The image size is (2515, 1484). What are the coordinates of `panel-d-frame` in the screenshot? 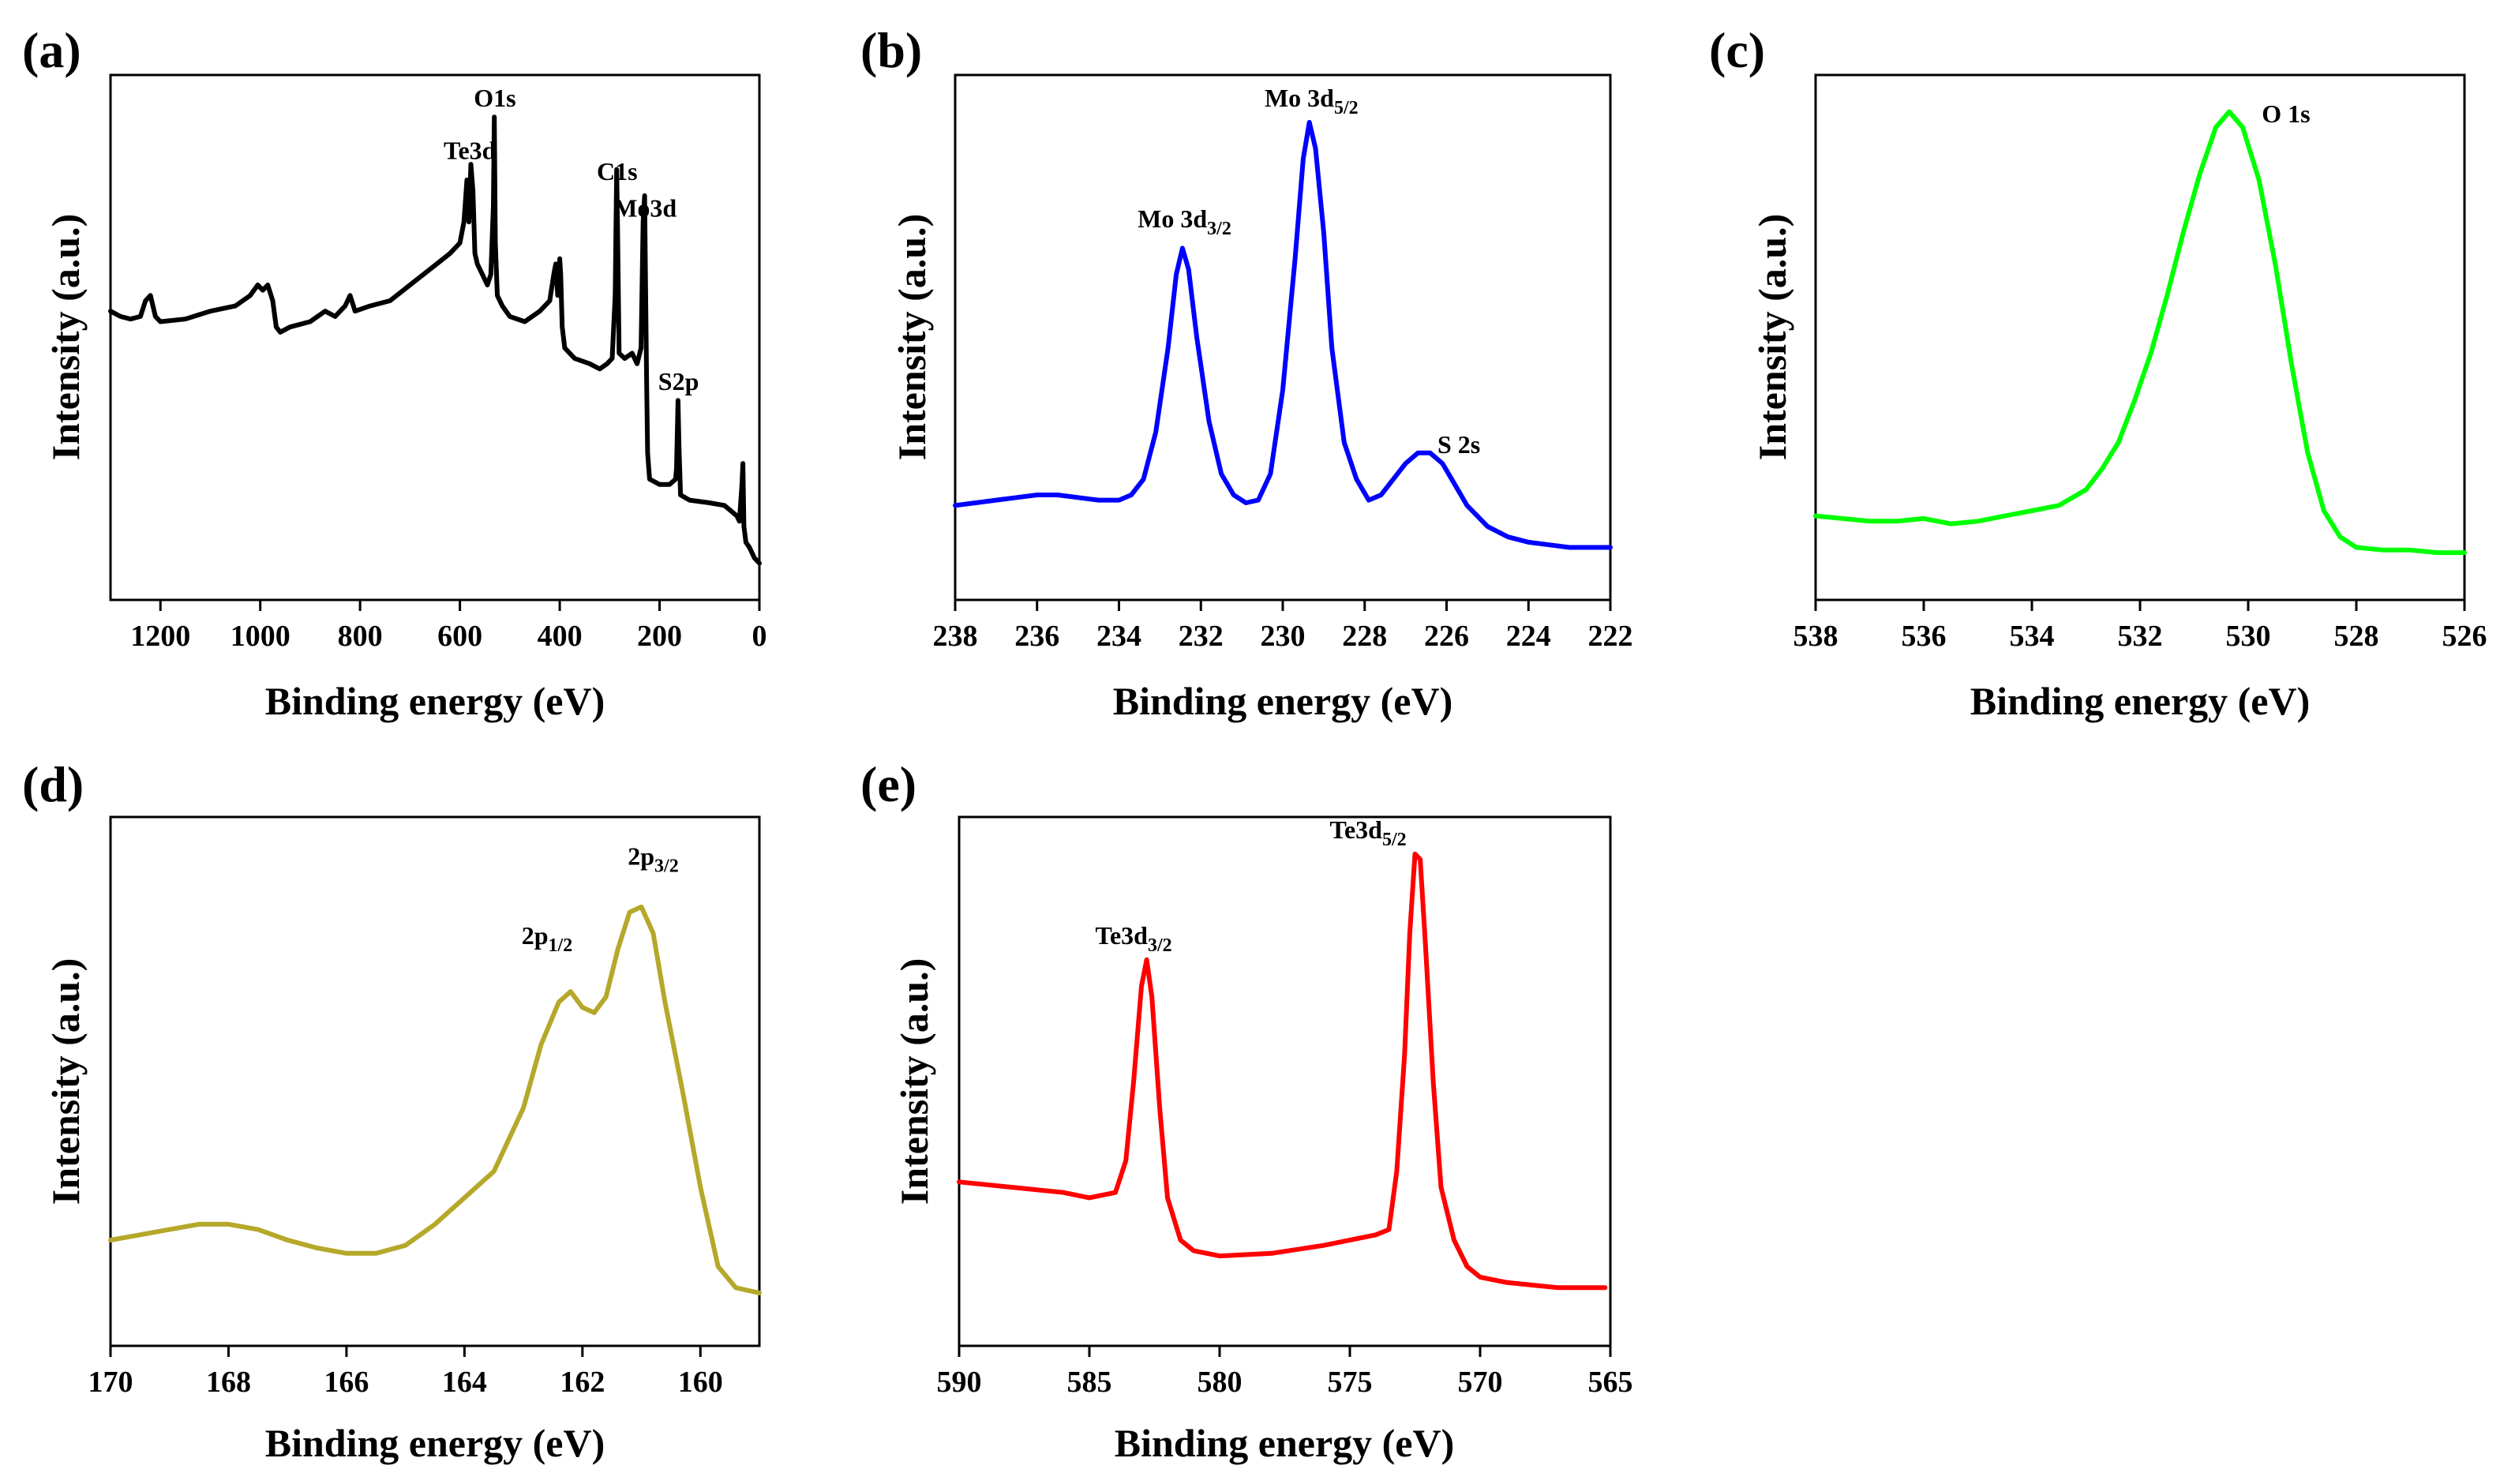 It's located at (435, 1081).